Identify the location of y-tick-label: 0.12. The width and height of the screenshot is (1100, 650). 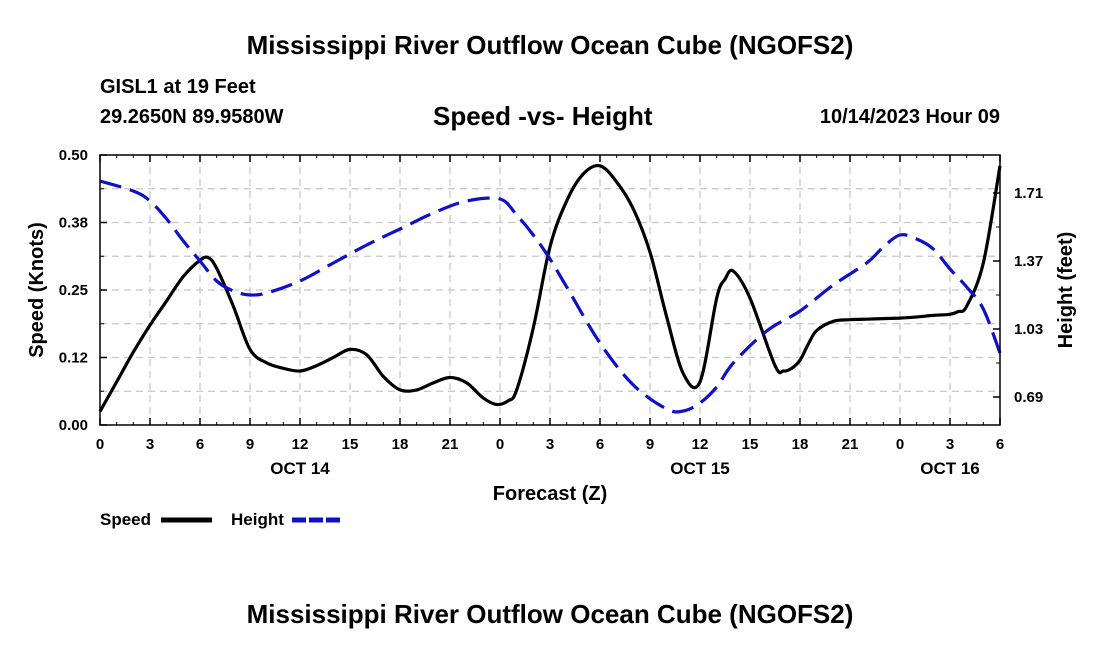
(73, 358).